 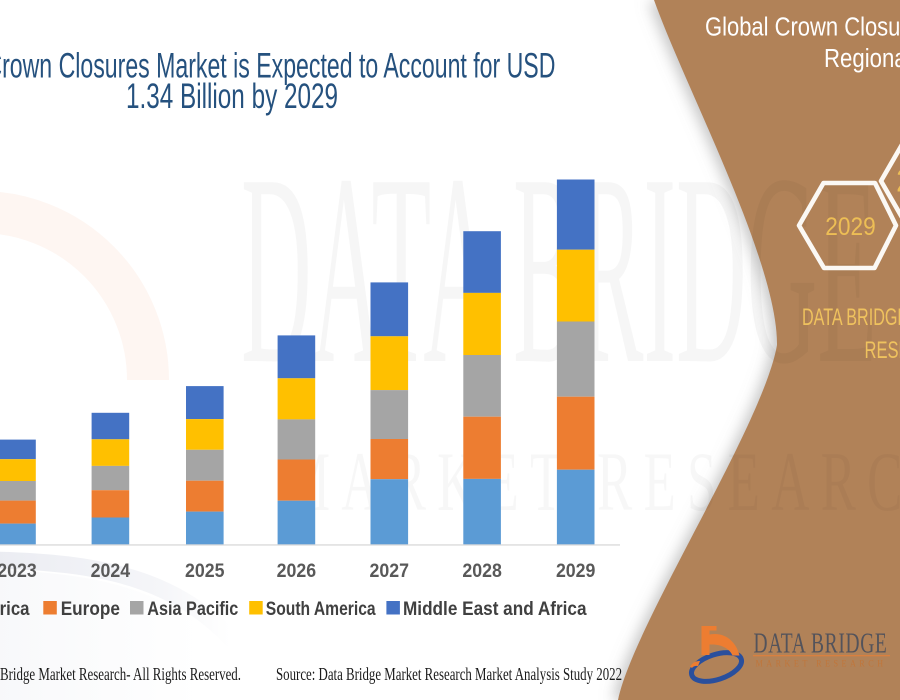 What do you see at coordinates (862, 59) in the screenshot?
I see `svg-text: Regional Analysis And Forecast` at bounding box center [862, 59].